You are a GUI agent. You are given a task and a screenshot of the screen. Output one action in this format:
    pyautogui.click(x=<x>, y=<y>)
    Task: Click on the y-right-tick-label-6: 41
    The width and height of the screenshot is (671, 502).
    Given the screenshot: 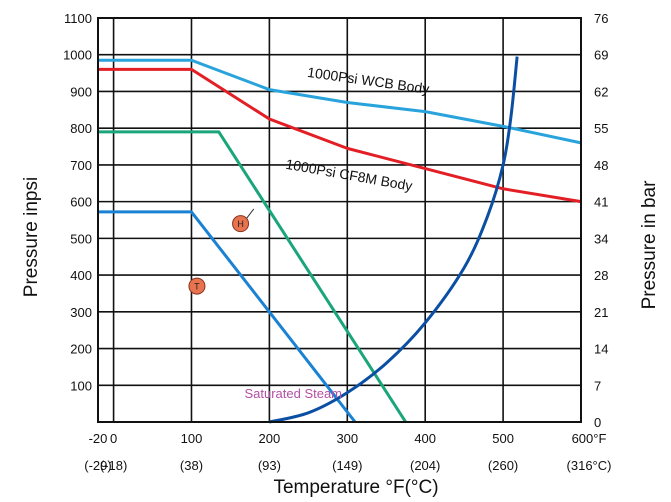 What is the action you would take?
    pyautogui.click(x=601, y=202)
    